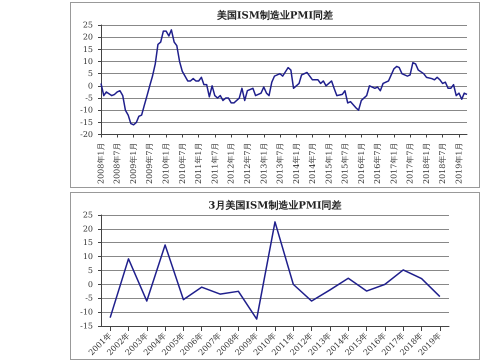  Describe the element at coordinates (86, 135) in the screenshot. I see `y-tick-label: -20` at that location.